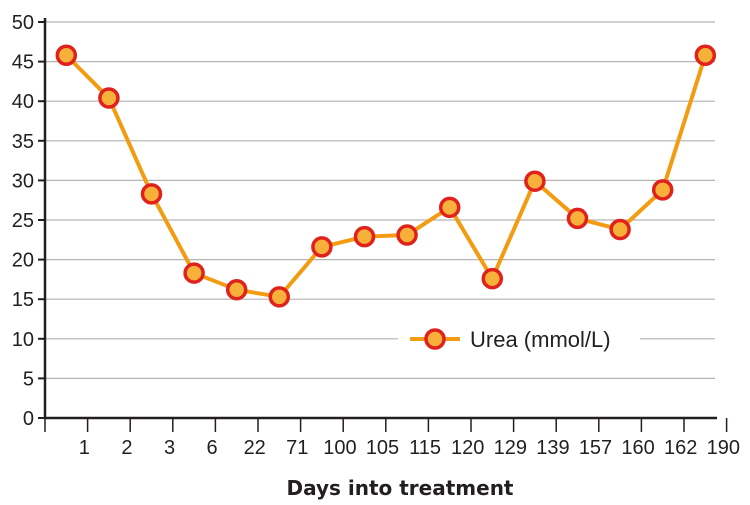  What do you see at coordinates (23, 23) in the screenshot?
I see `y-tick-label: 50` at bounding box center [23, 23].